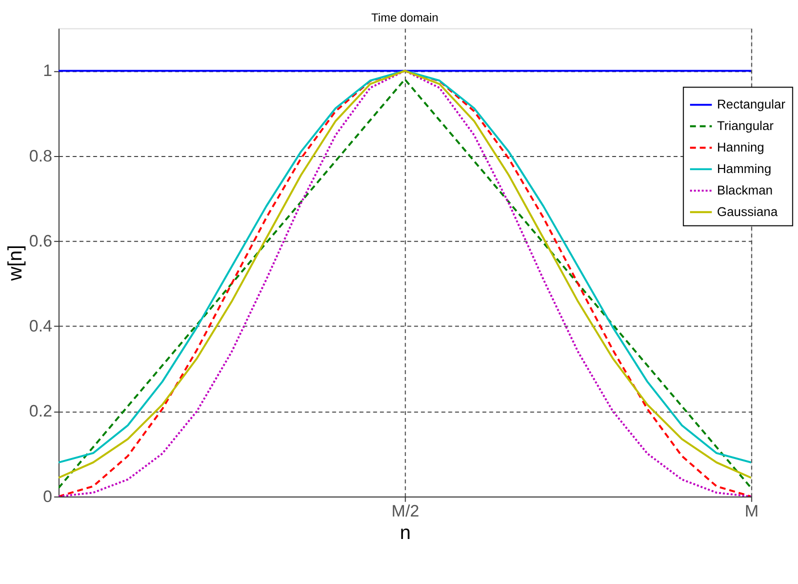 The width and height of the screenshot is (798, 584). Describe the element at coordinates (47, 496) in the screenshot. I see `y-tick-label: 0` at that location.